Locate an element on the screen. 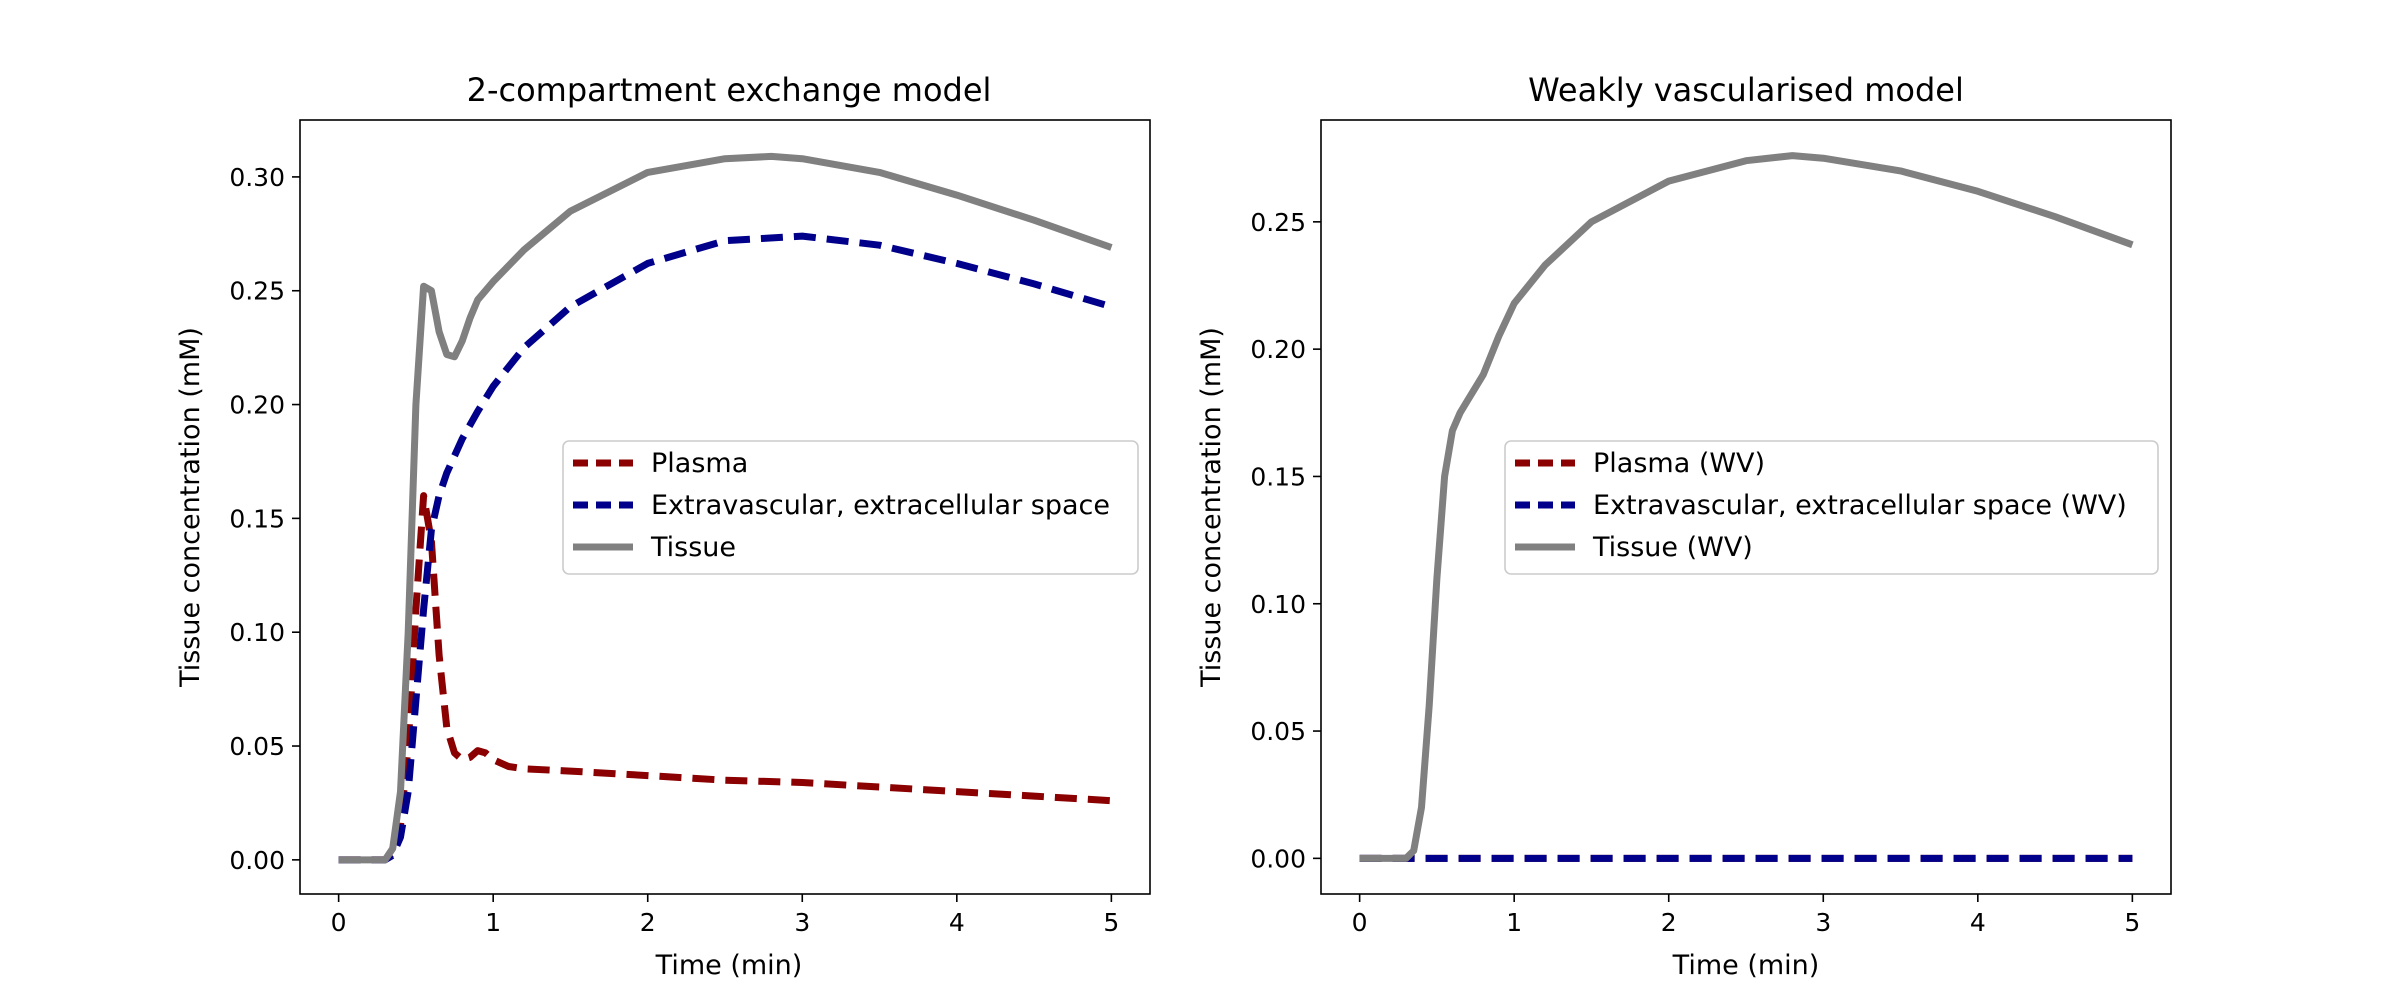  chart-title: 2-compartment exchange model is located at coordinates (729, 90).